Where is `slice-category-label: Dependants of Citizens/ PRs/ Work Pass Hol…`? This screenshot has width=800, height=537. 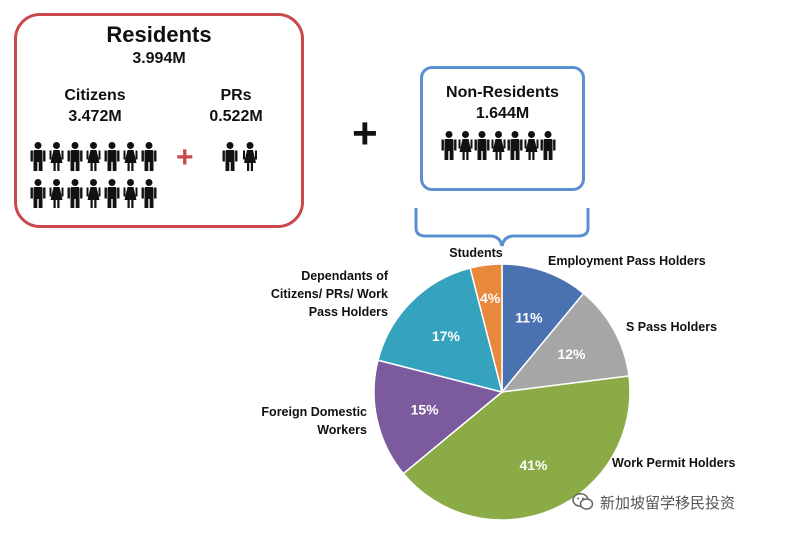 slice-category-label: Dependants of Citizens/ PRs/ Work Pass Hol… is located at coordinates (330, 294).